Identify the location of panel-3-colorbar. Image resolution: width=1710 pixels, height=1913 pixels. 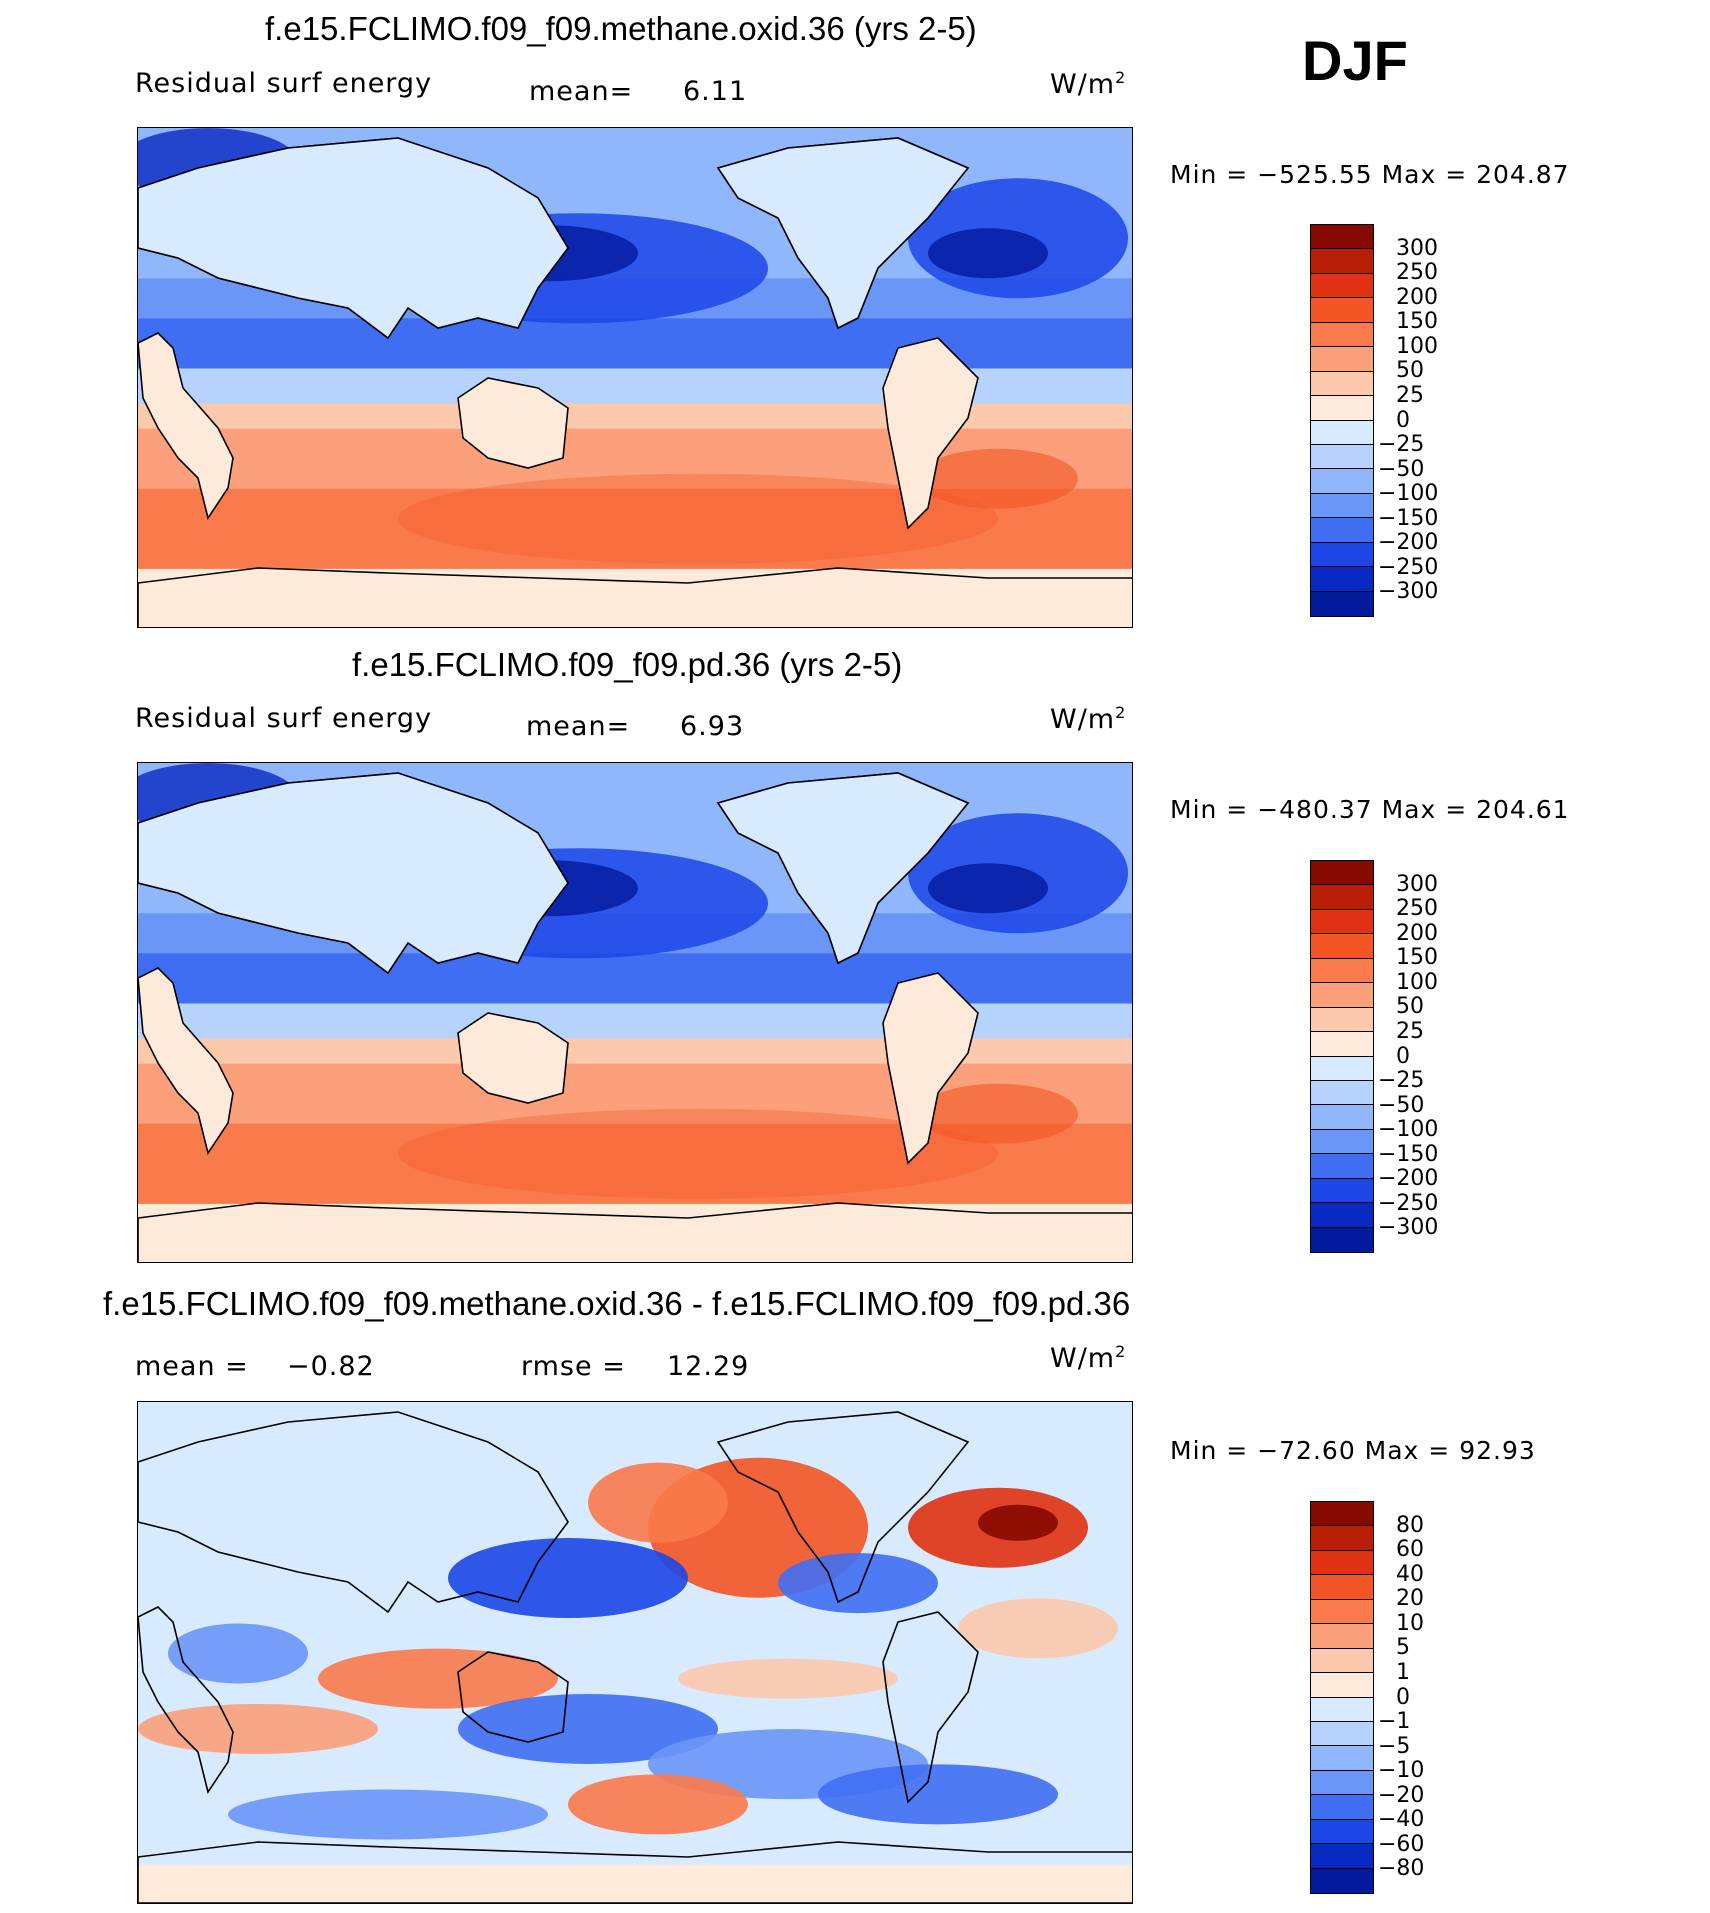
(1342, 1697).